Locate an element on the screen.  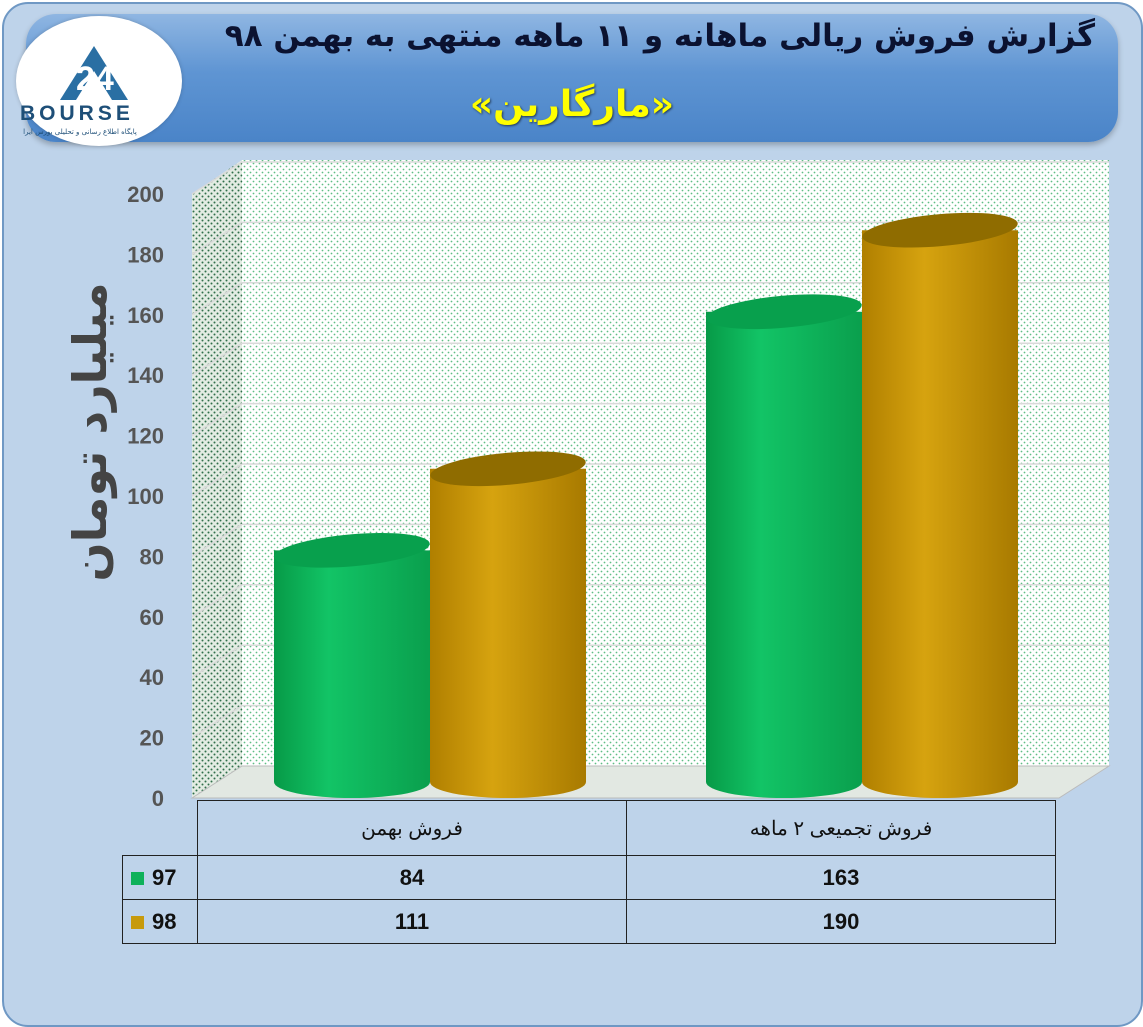
y-tick-label: 60 is located at coordinates (152, 617).